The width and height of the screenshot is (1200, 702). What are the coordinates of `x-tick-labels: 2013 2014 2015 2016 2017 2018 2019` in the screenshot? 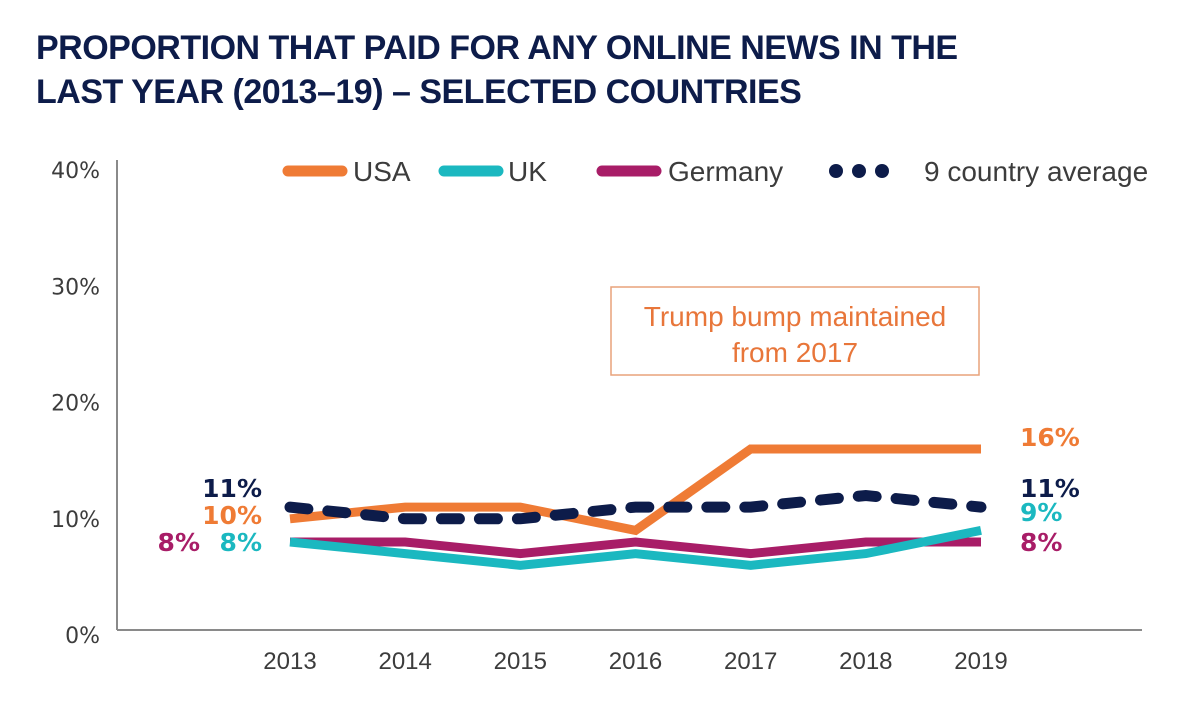 It's located at (635, 661).